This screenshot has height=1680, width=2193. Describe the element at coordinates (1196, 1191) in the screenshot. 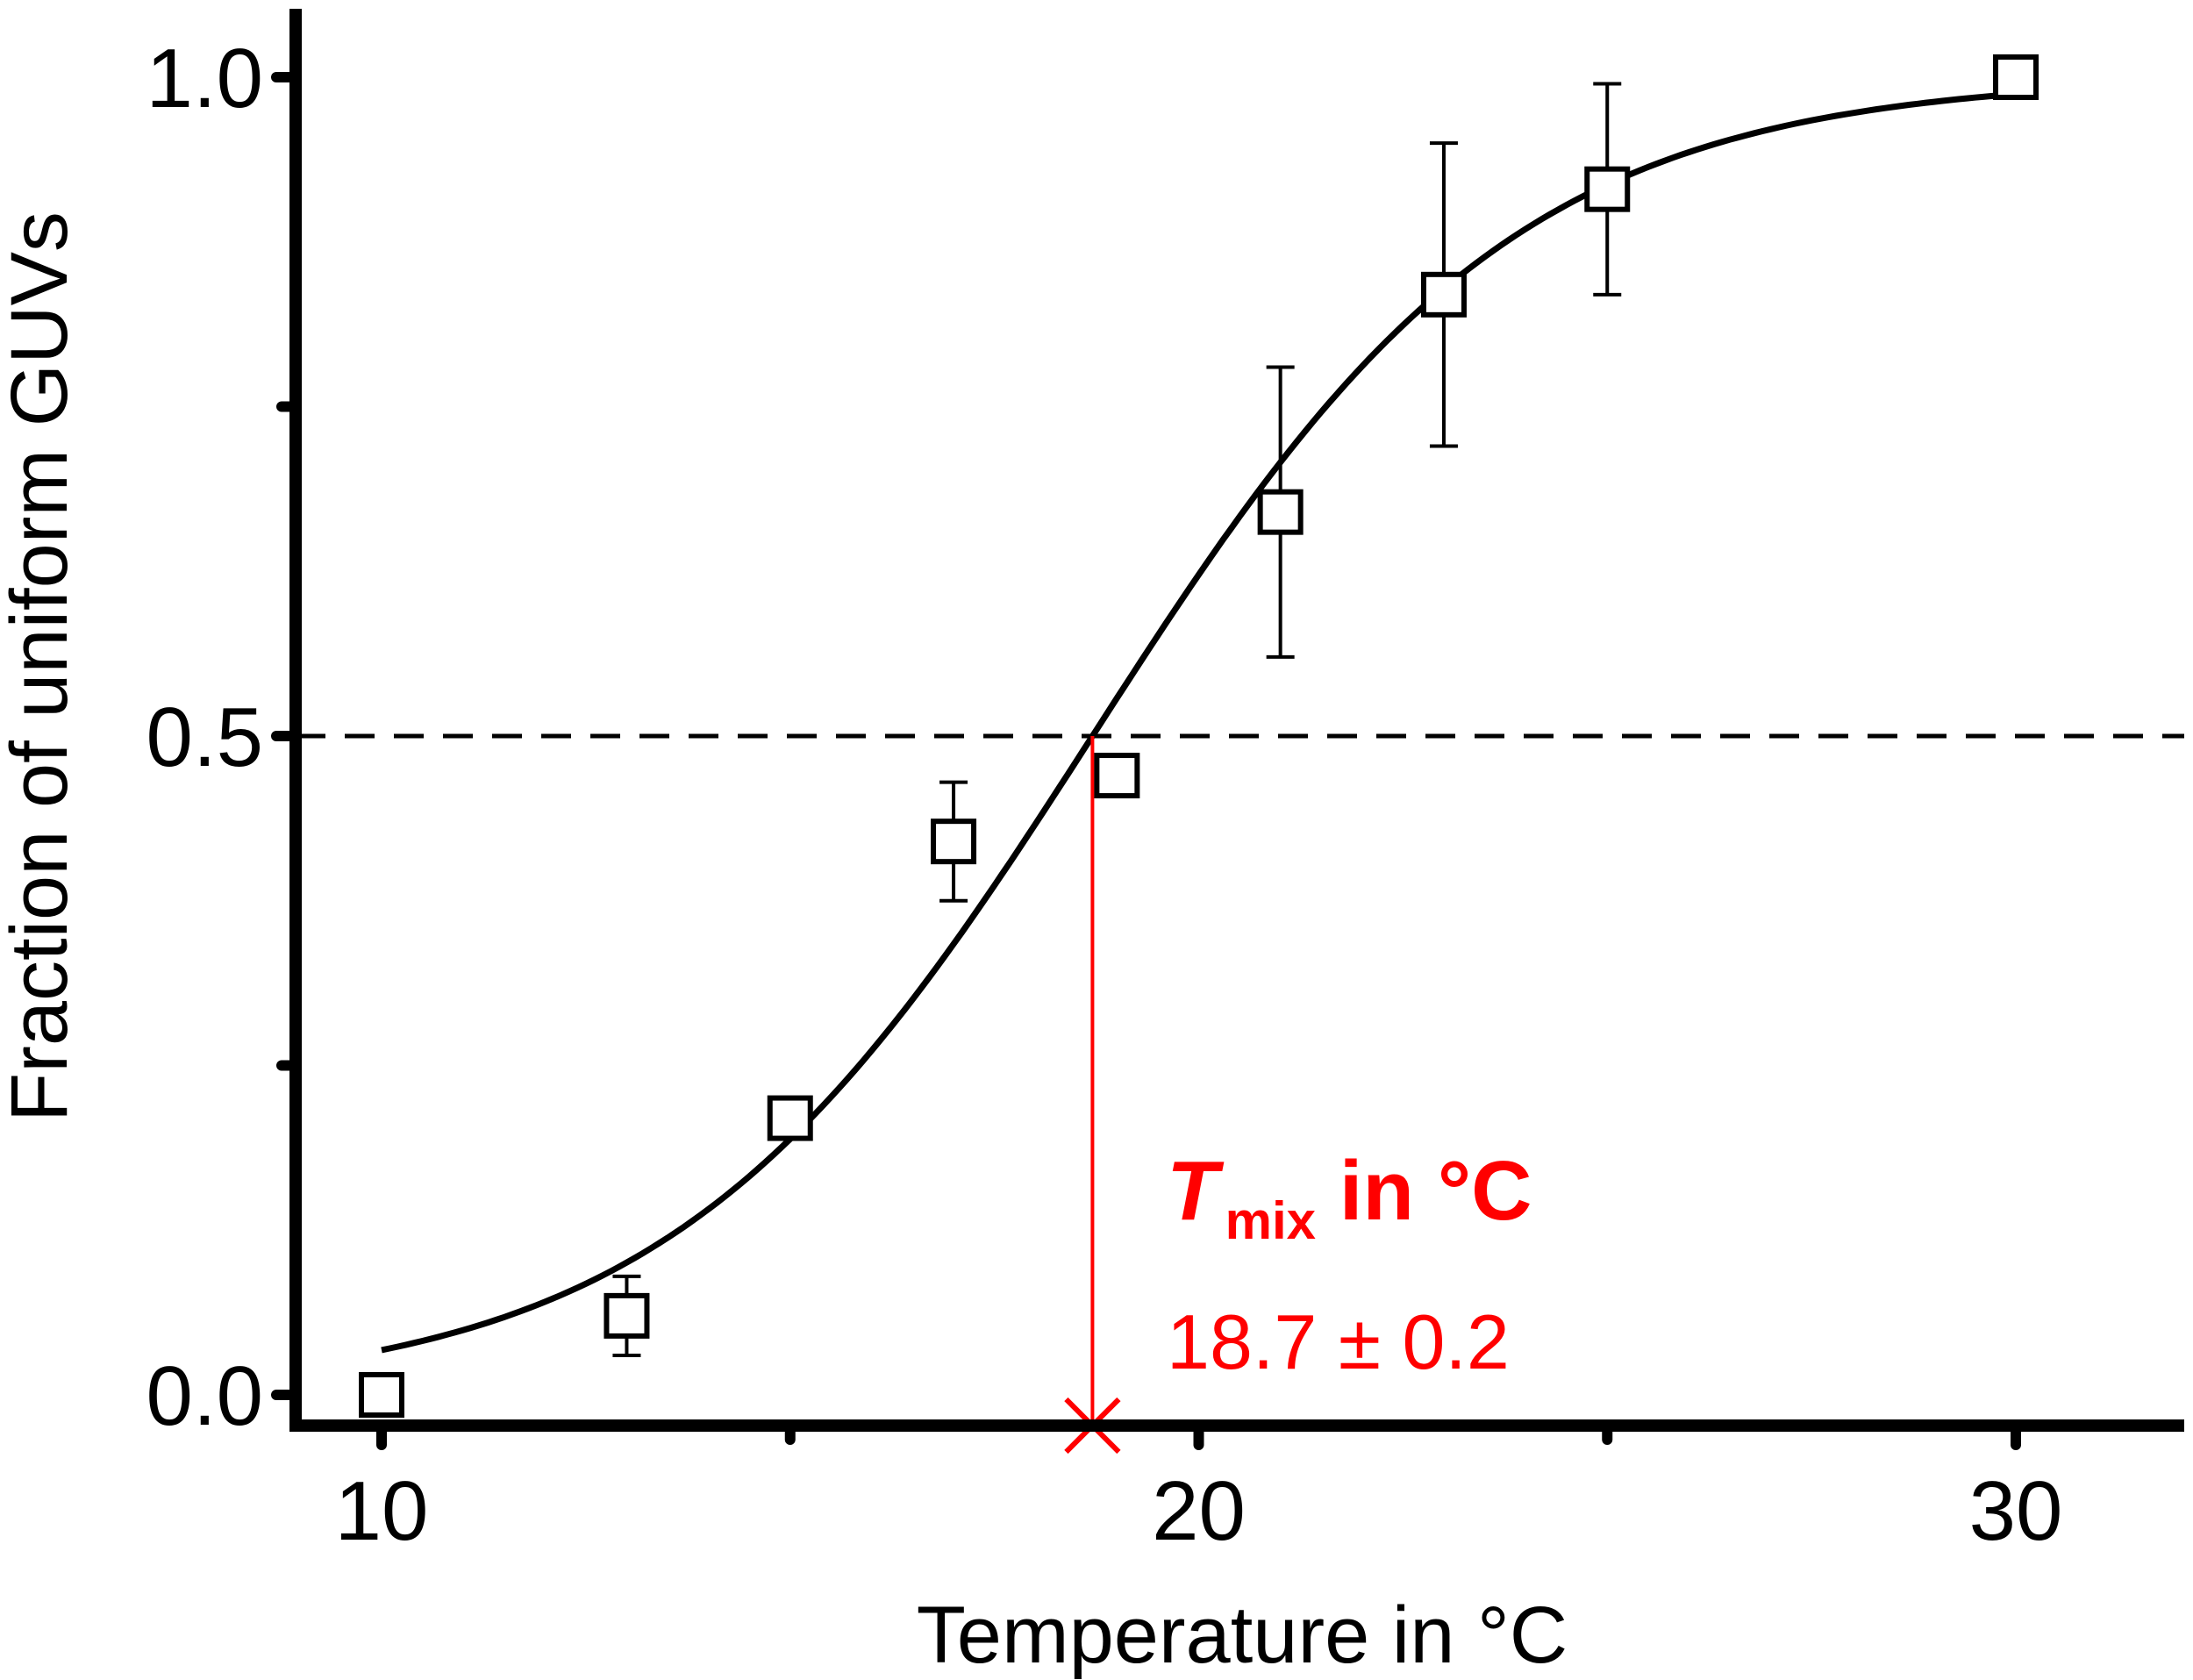

I see `tmix-symbol: T` at that location.